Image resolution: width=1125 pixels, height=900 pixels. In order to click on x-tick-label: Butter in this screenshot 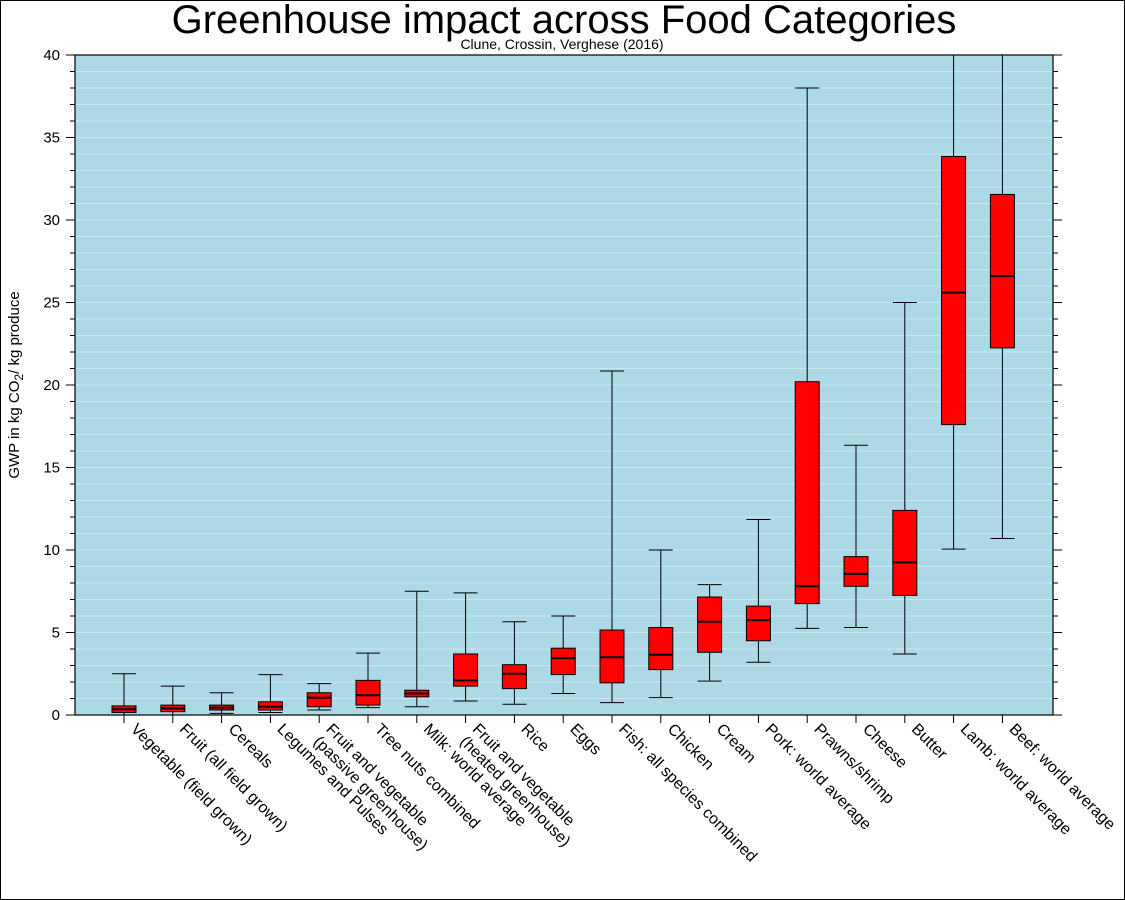, I will do `click(929, 742)`.